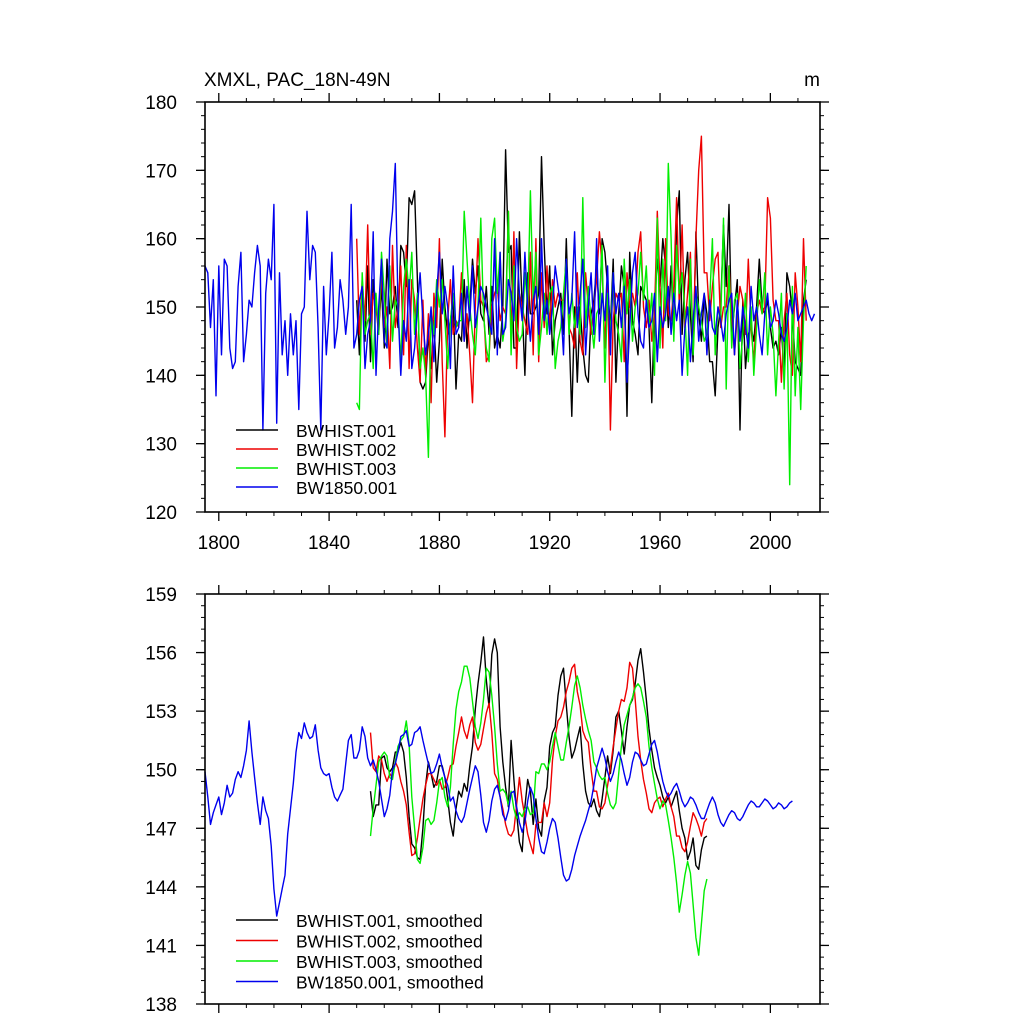 The width and height of the screenshot is (1024, 1024). Describe the element at coordinates (161, 171) in the screenshot. I see `y-tick-label: 170` at that location.